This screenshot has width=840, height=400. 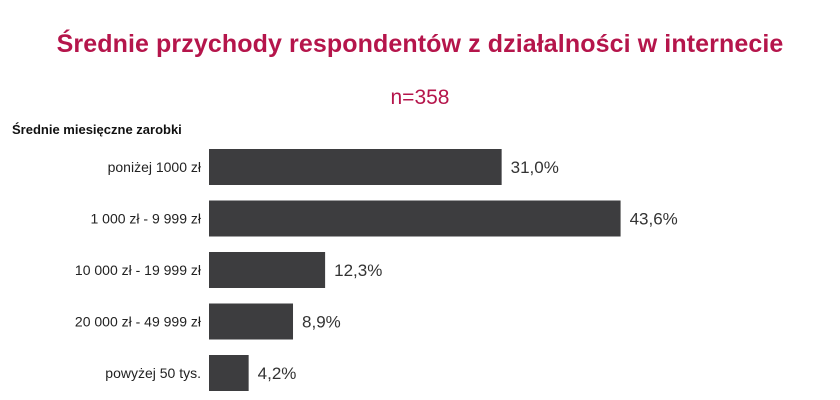 I want to click on category-label: 1 000 zł - 9 999 zł, so click(x=145, y=219).